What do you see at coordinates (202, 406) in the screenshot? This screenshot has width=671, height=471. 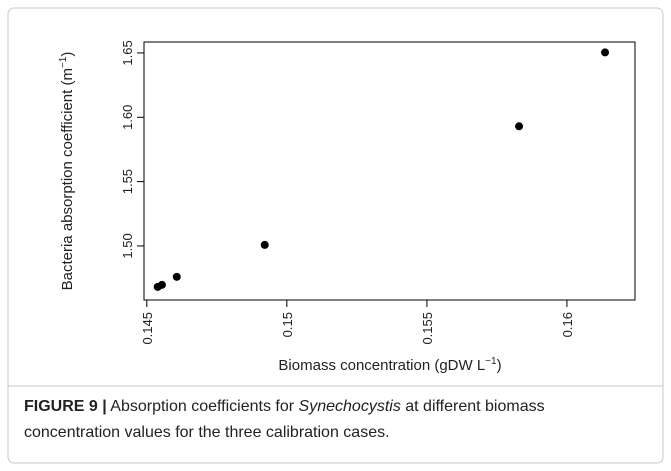 I see `caption-text: Absorption coefficients for` at bounding box center [202, 406].